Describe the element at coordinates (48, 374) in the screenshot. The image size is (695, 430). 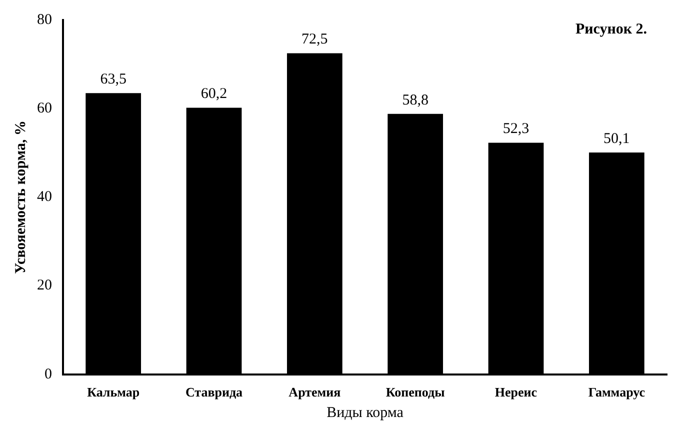
I see `y-tick-label: 0` at that location.